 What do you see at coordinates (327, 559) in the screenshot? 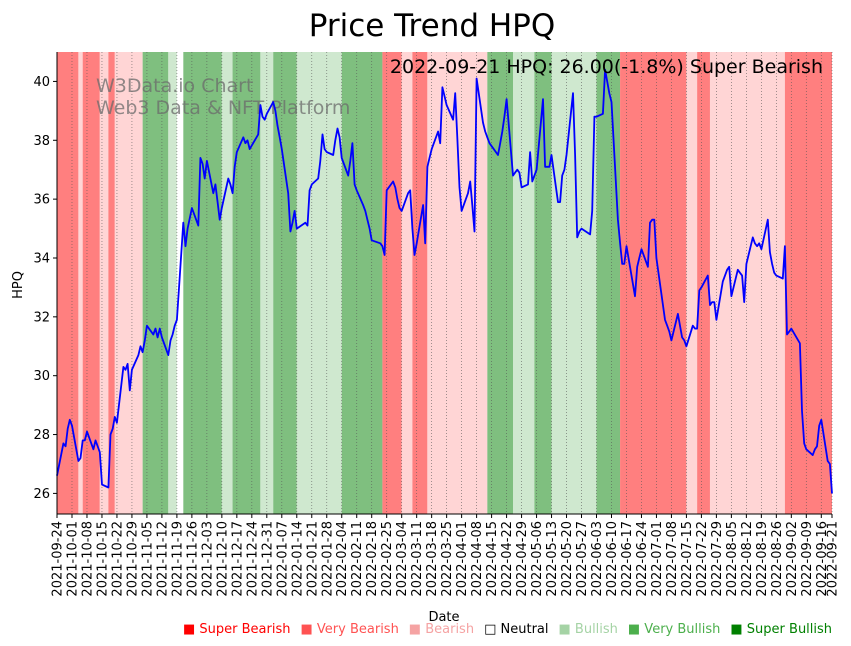
I see `x-tick-label: 2022-01-28` at bounding box center [327, 559].